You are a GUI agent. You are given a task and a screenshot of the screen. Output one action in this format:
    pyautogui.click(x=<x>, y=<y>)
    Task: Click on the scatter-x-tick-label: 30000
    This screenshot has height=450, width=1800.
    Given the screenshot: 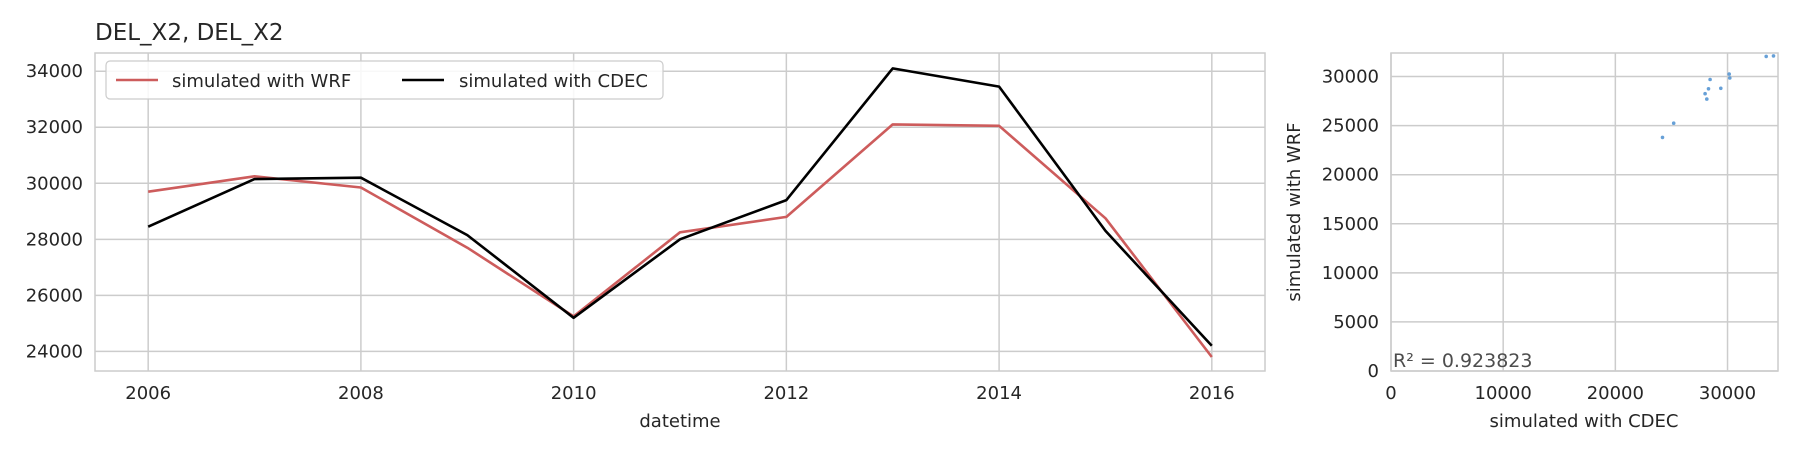 What is the action you would take?
    pyautogui.click(x=1727, y=393)
    